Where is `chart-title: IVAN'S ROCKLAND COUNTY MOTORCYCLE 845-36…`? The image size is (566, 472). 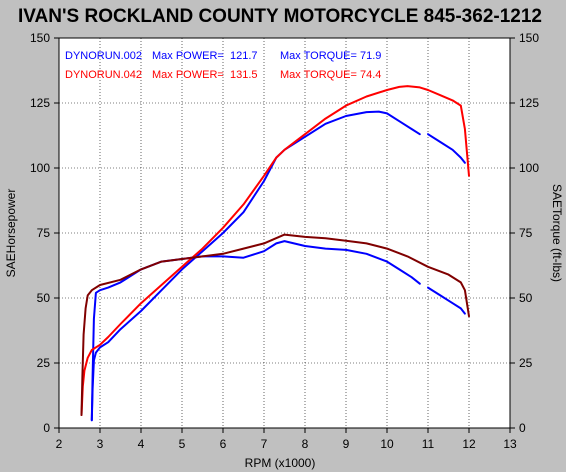 chart-title: IVAN'S ROCKLAND COUNTY MOTORCYCLE 845-36… is located at coordinates (280, 16).